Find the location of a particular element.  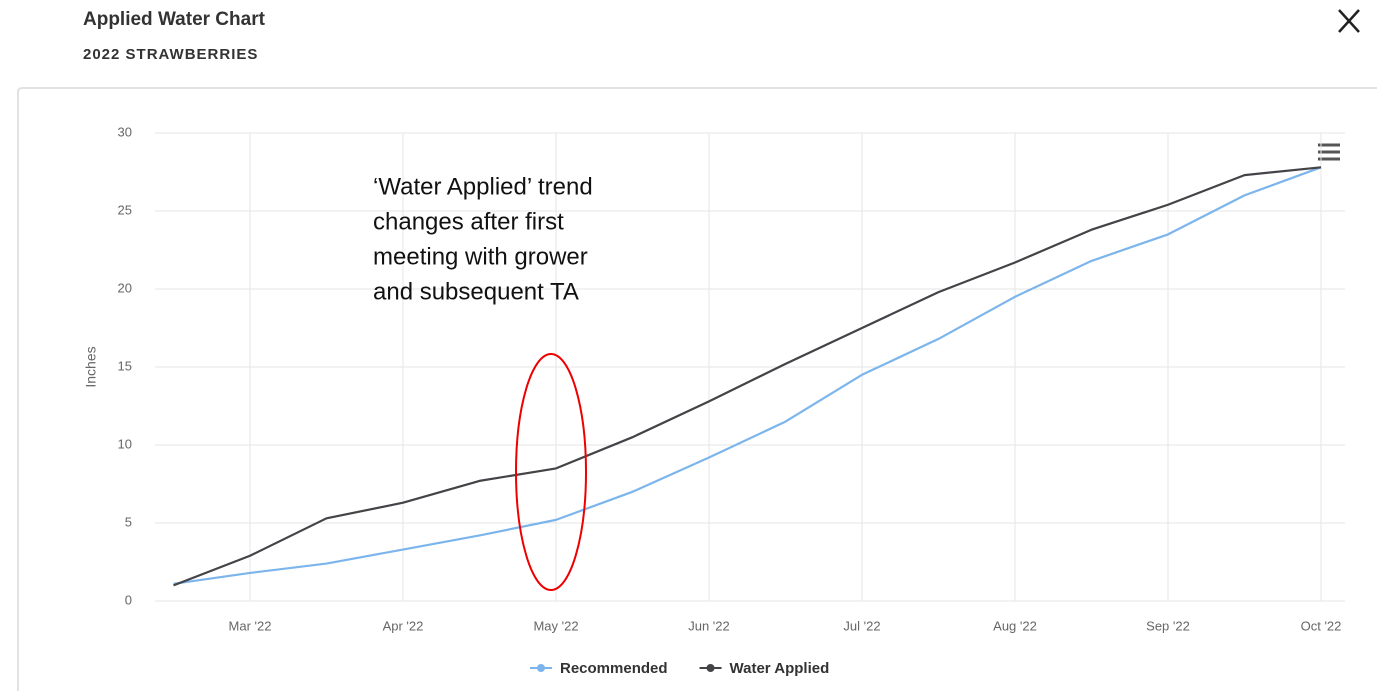

annotation-line: and subsequent TA is located at coordinates (476, 291).